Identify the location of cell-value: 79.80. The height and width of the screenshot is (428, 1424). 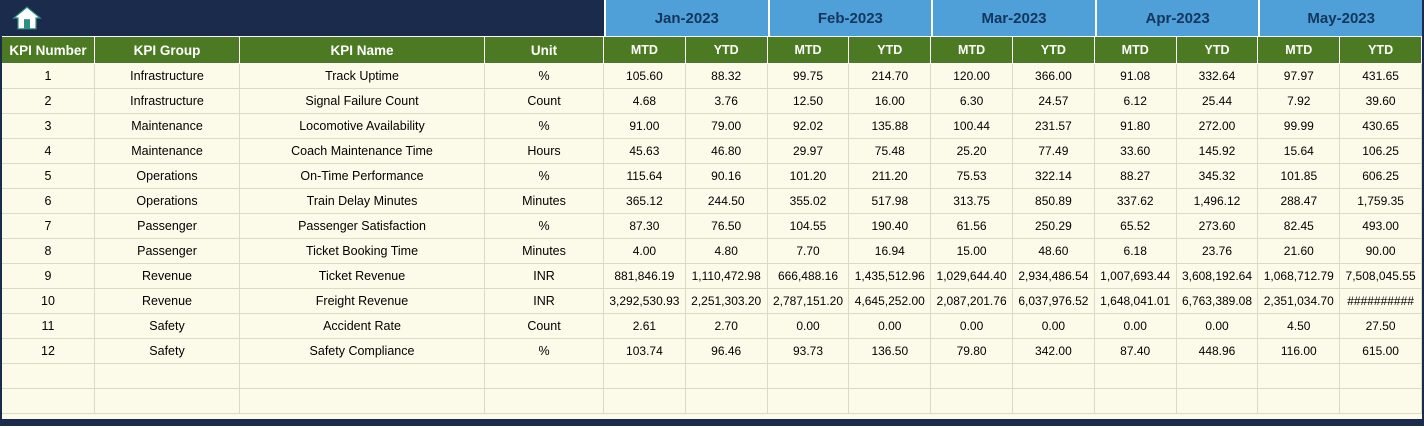
(972, 351).